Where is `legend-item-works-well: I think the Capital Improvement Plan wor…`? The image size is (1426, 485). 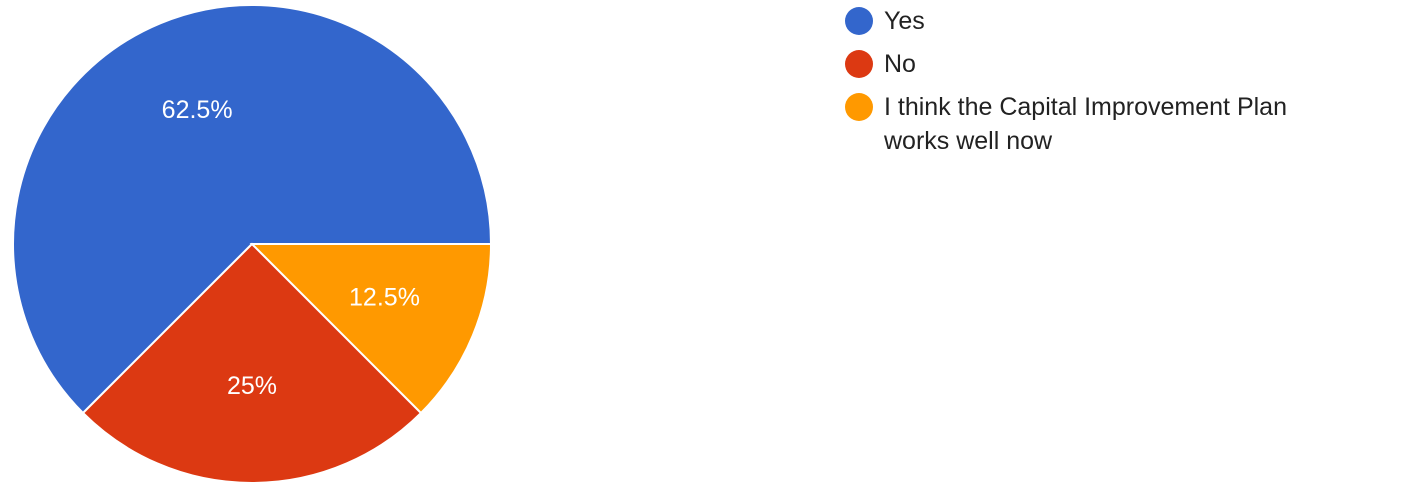
legend-item-works-well: I think the Capital Improvement Plan wor… is located at coordinates (1130, 124).